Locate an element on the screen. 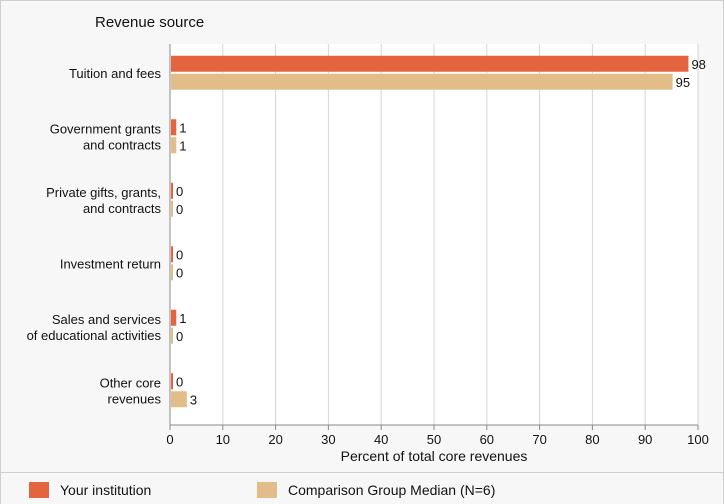 Image resolution: width=724 pixels, height=504 pixels. x-tick-label: 40 is located at coordinates (381, 439).